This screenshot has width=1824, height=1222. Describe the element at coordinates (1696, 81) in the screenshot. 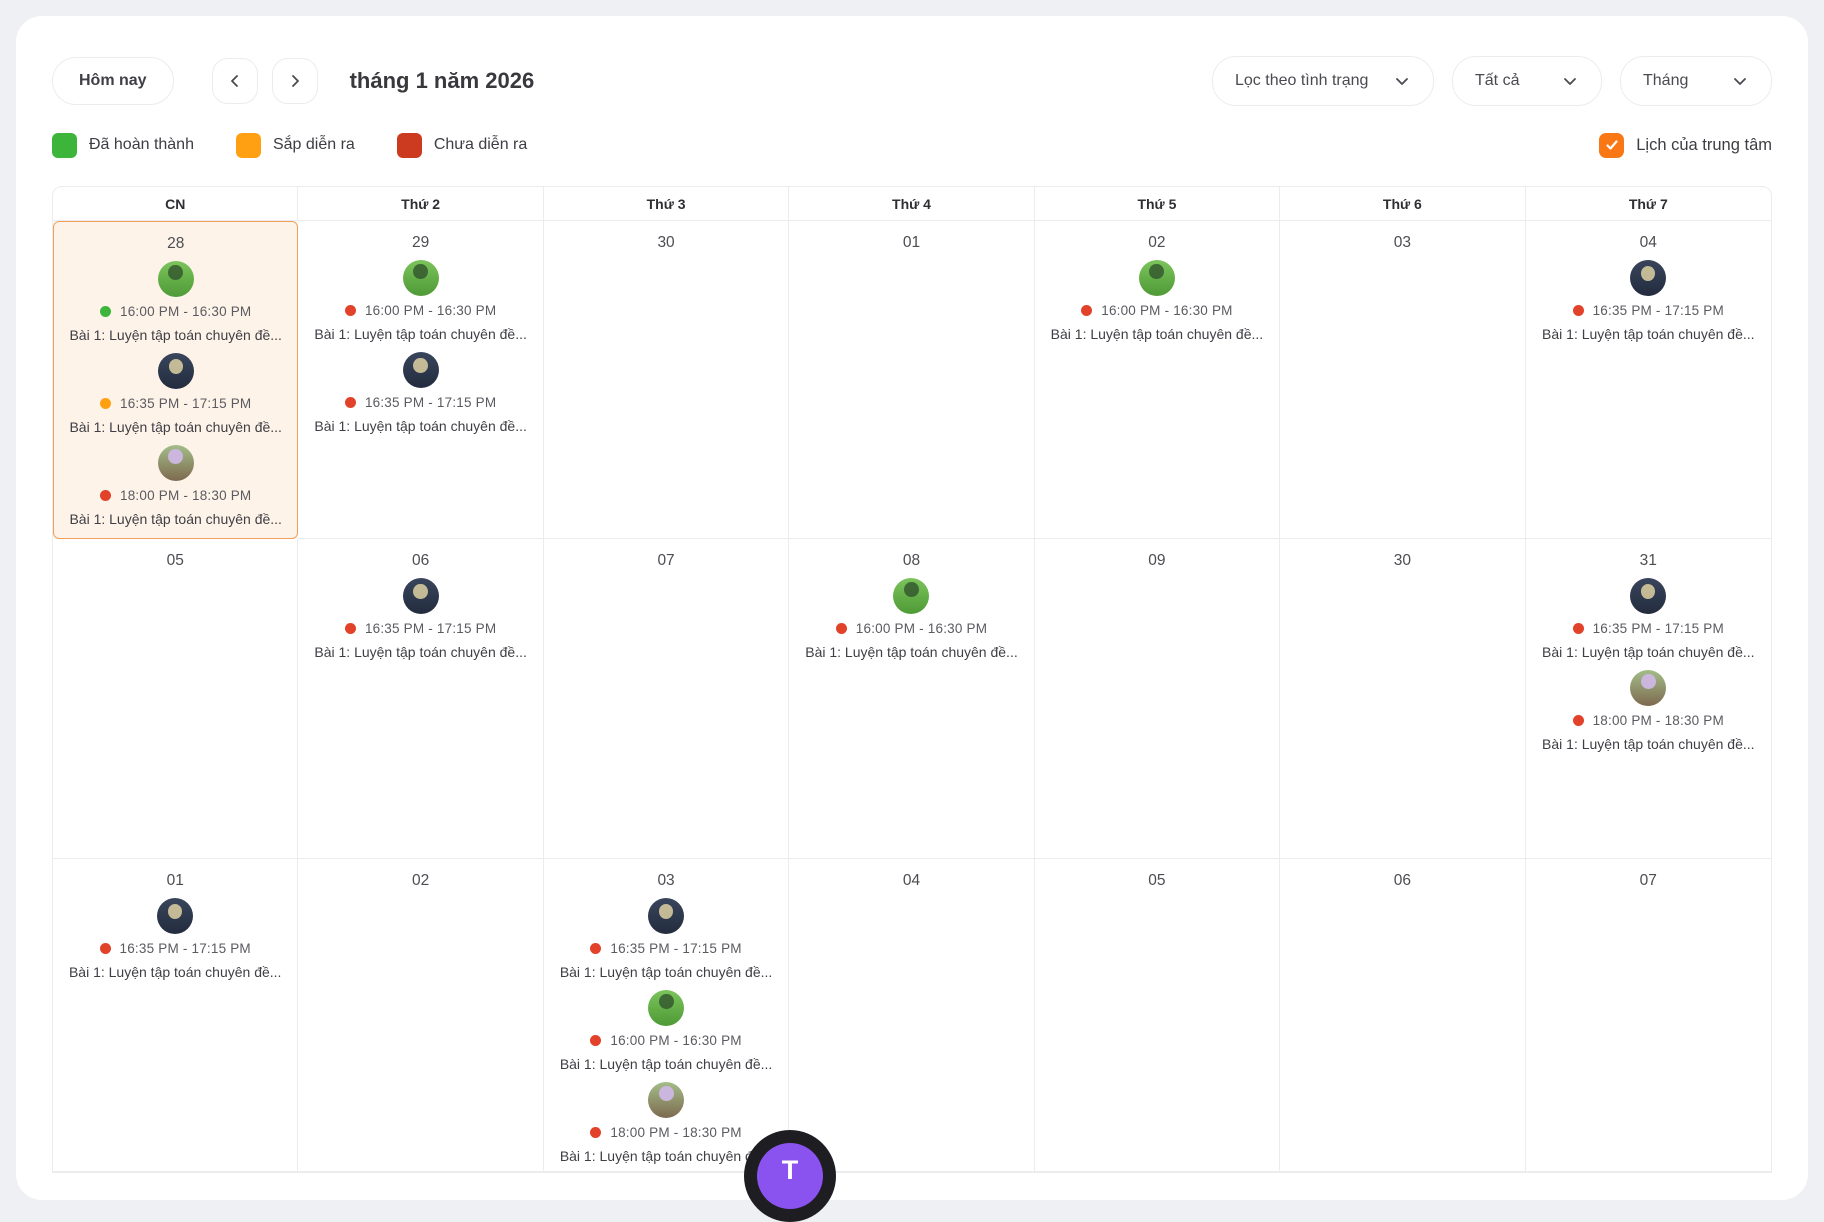

I see `view-mode-dropdown: Tháng` at that location.